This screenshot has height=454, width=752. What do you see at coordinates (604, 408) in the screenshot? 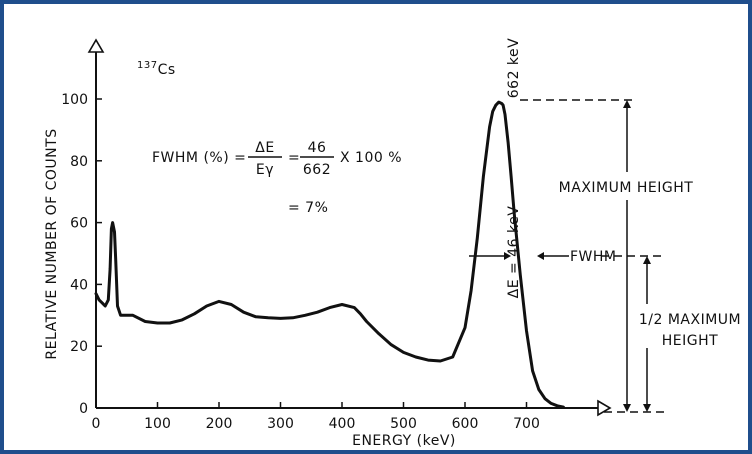
I see `x-axis-arrow` at bounding box center [604, 408].